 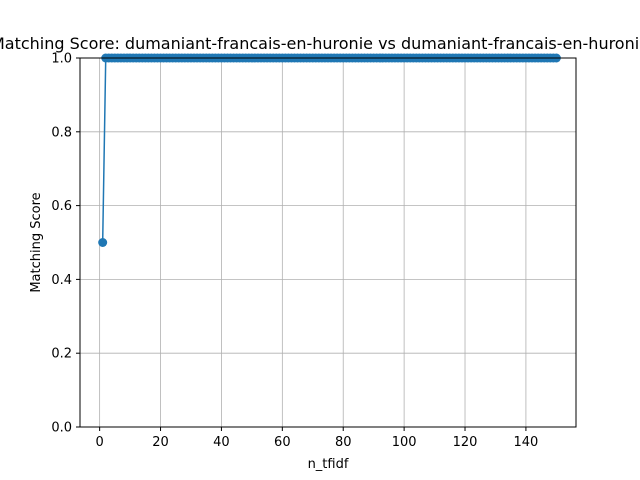 I want to click on x-tick-label: 40, so click(x=221, y=442).